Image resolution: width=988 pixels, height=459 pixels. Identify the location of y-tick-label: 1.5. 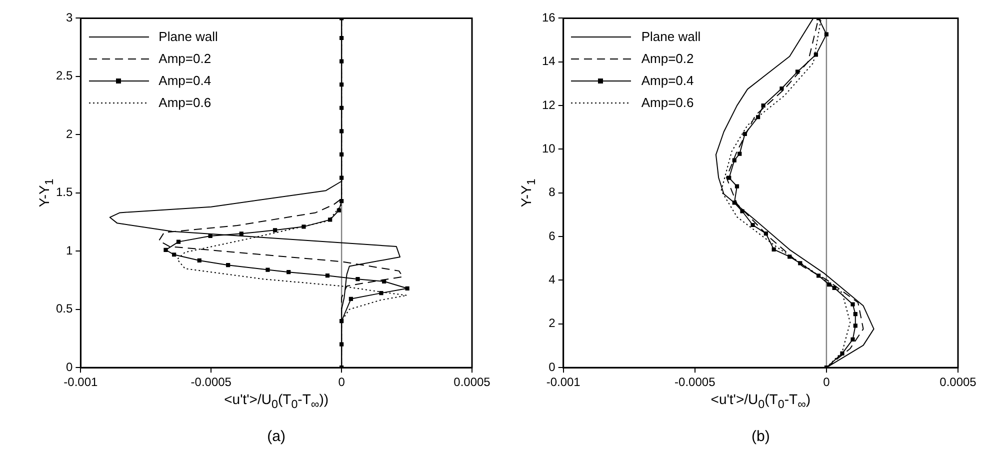
(64, 192).